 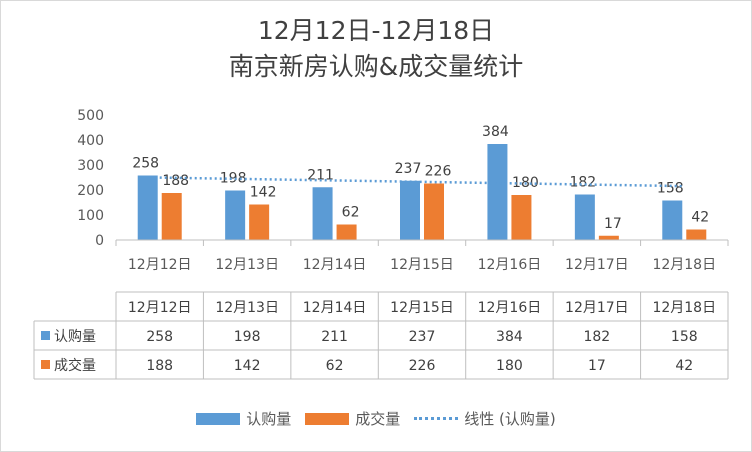 I want to click on table-cell-deals-1: 142, so click(x=247, y=366).